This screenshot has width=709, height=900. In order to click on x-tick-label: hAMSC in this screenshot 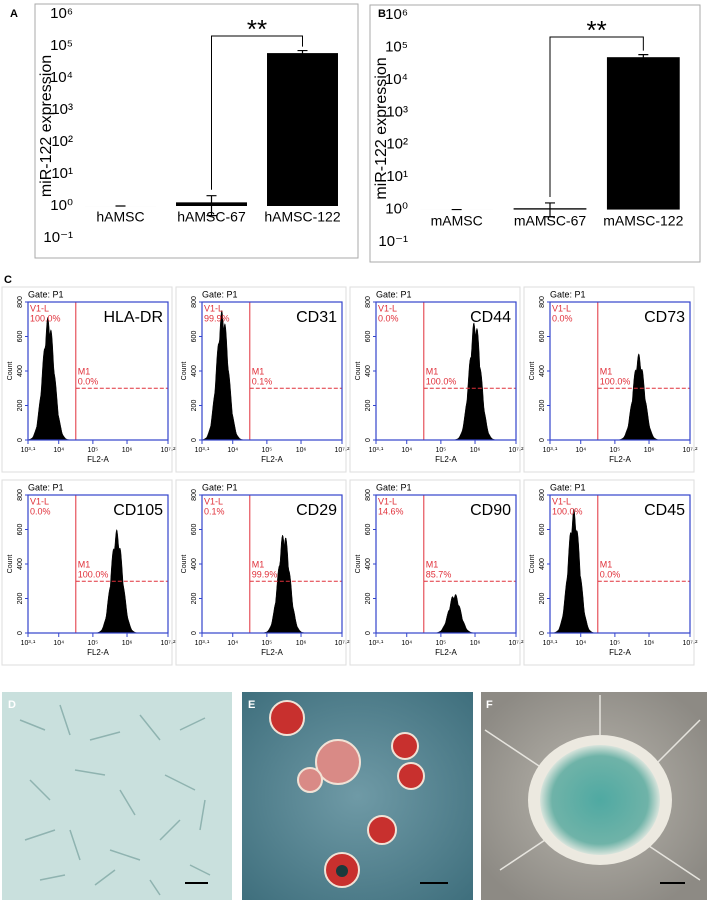, I will do `click(120, 217)`.